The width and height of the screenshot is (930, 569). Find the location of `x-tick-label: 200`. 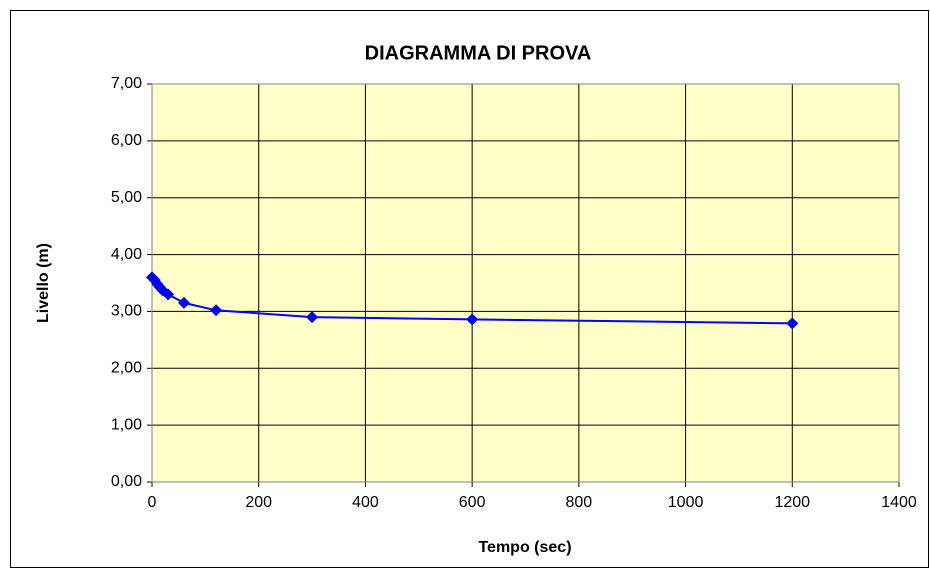

x-tick-label: 200 is located at coordinates (258, 502).